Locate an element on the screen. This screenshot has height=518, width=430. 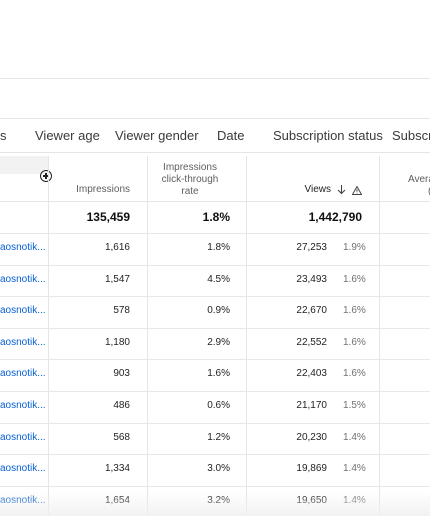
table-row: aosnotik... 1,180 2.9% 22,552 1.6% is located at coordinates (215, 343).